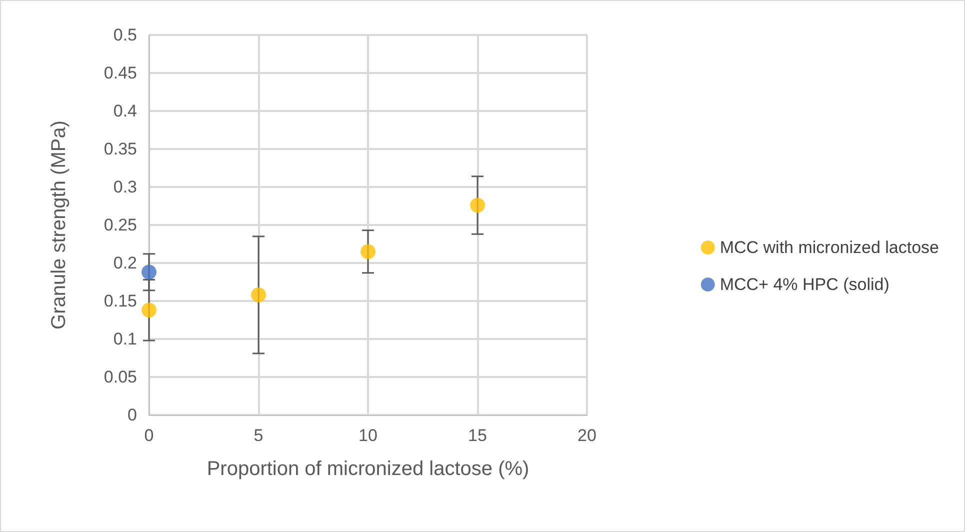 The image size is (965, 532). Describe the element at coordinates (368, 435) in the screenshot. I see `x-tick-label: 10` at that location.